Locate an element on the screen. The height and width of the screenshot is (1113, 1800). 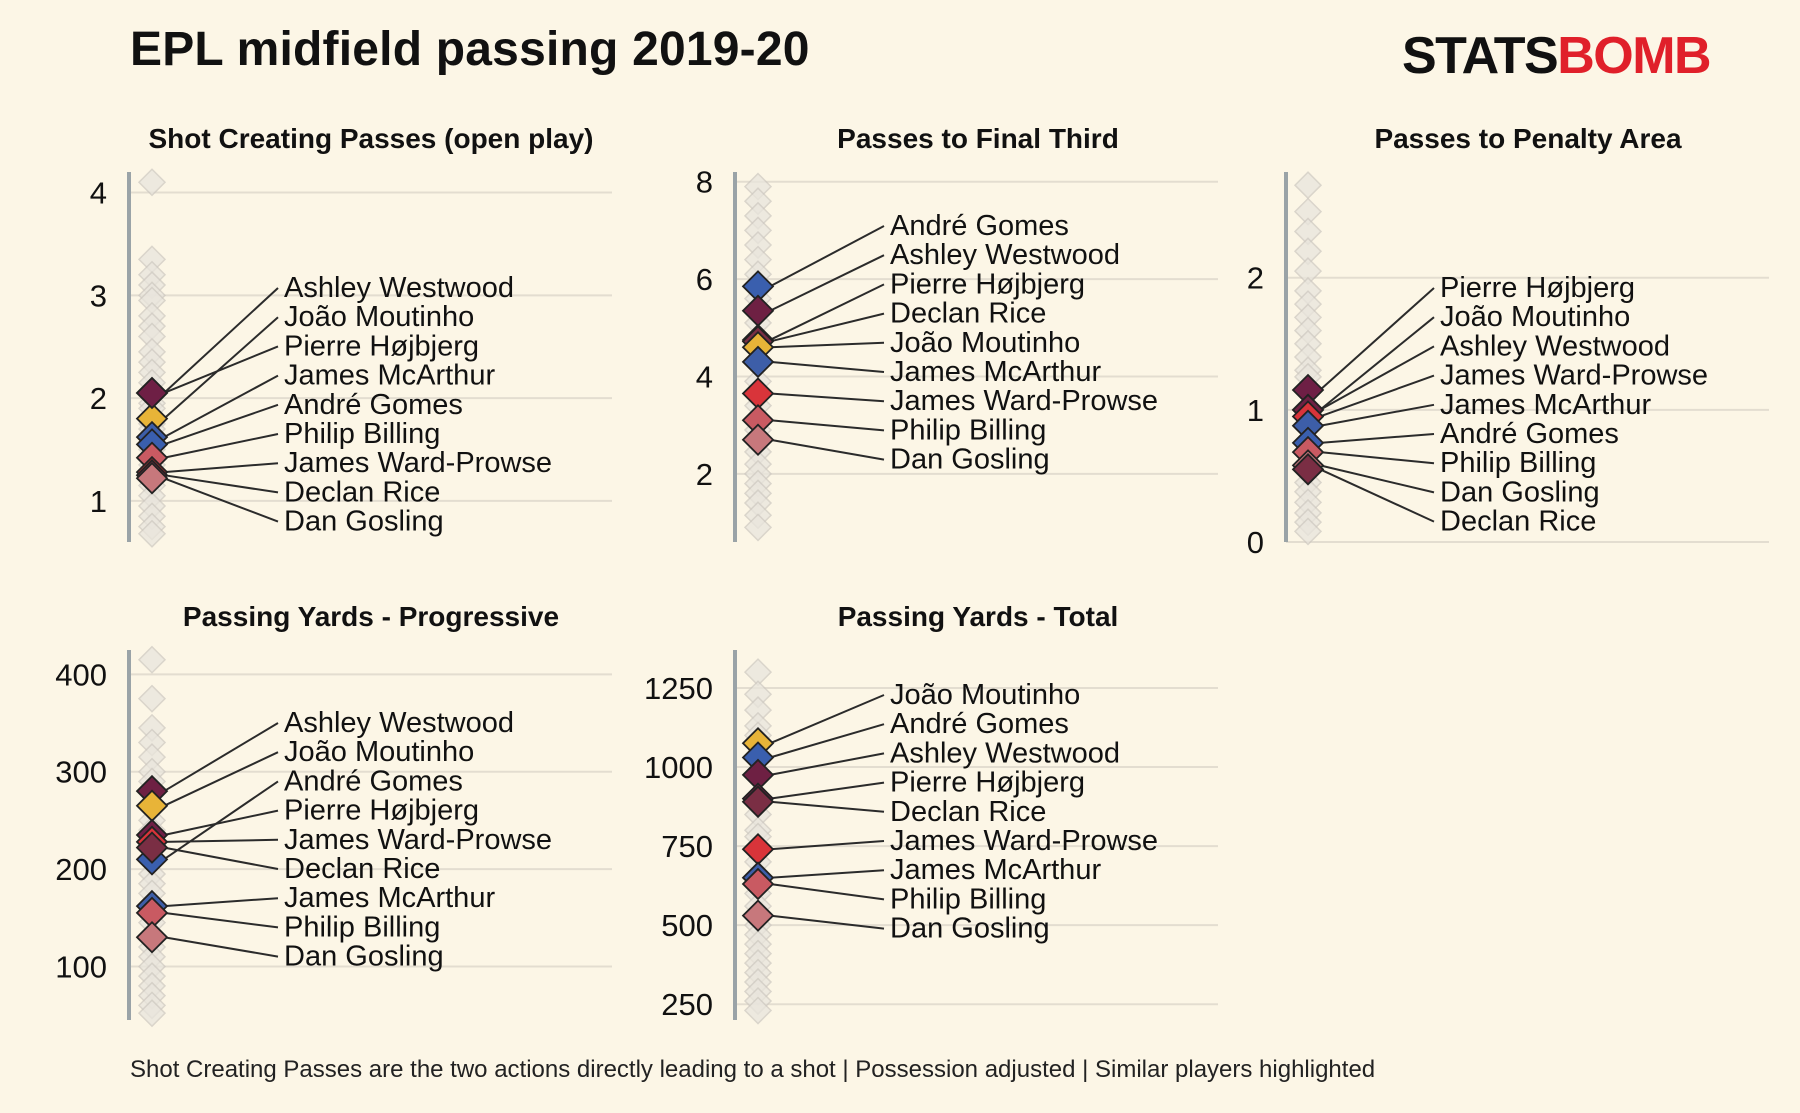
statsbomb-logo: STATSBOMB is located at coordinates (1557, 56).